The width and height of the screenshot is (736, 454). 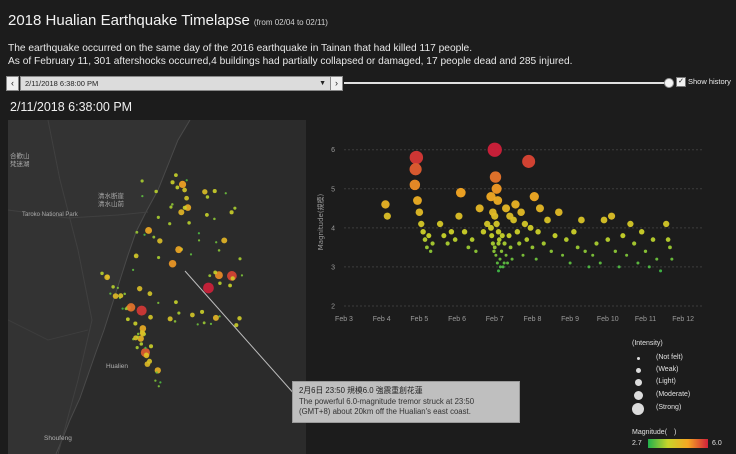 I want to click on time-slider-track, so click(x=507, y=83).